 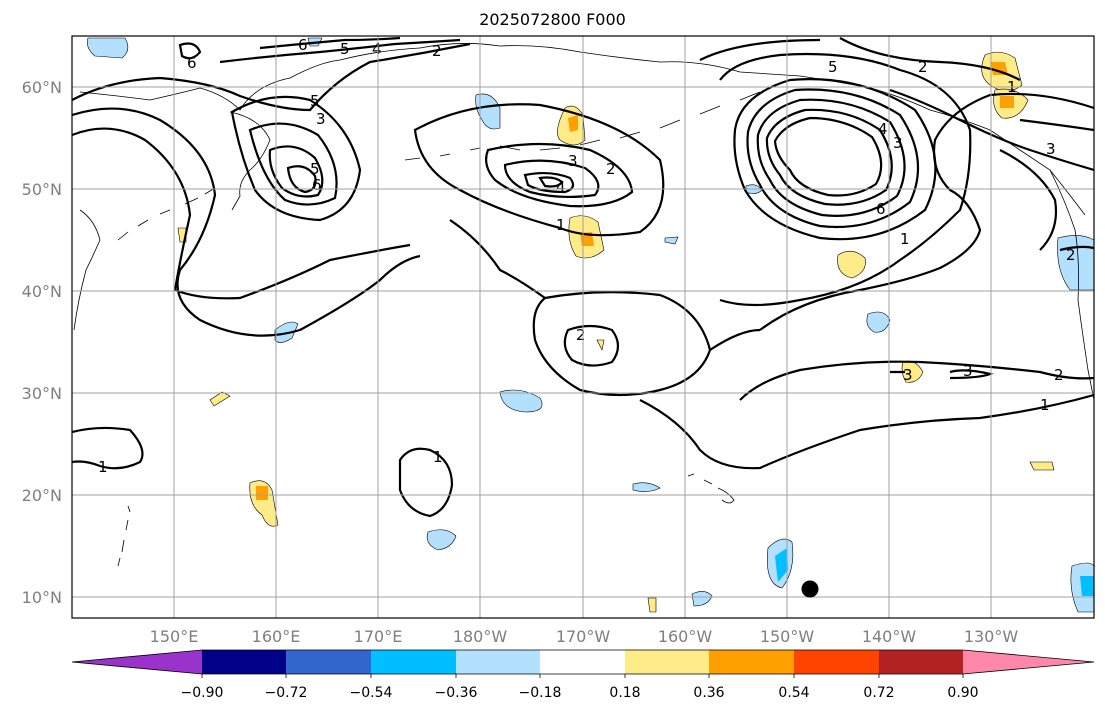 What do you see at coordinates (810, 589) in the screenshot?
I see `location-marker` at bounding box center [810, 589].